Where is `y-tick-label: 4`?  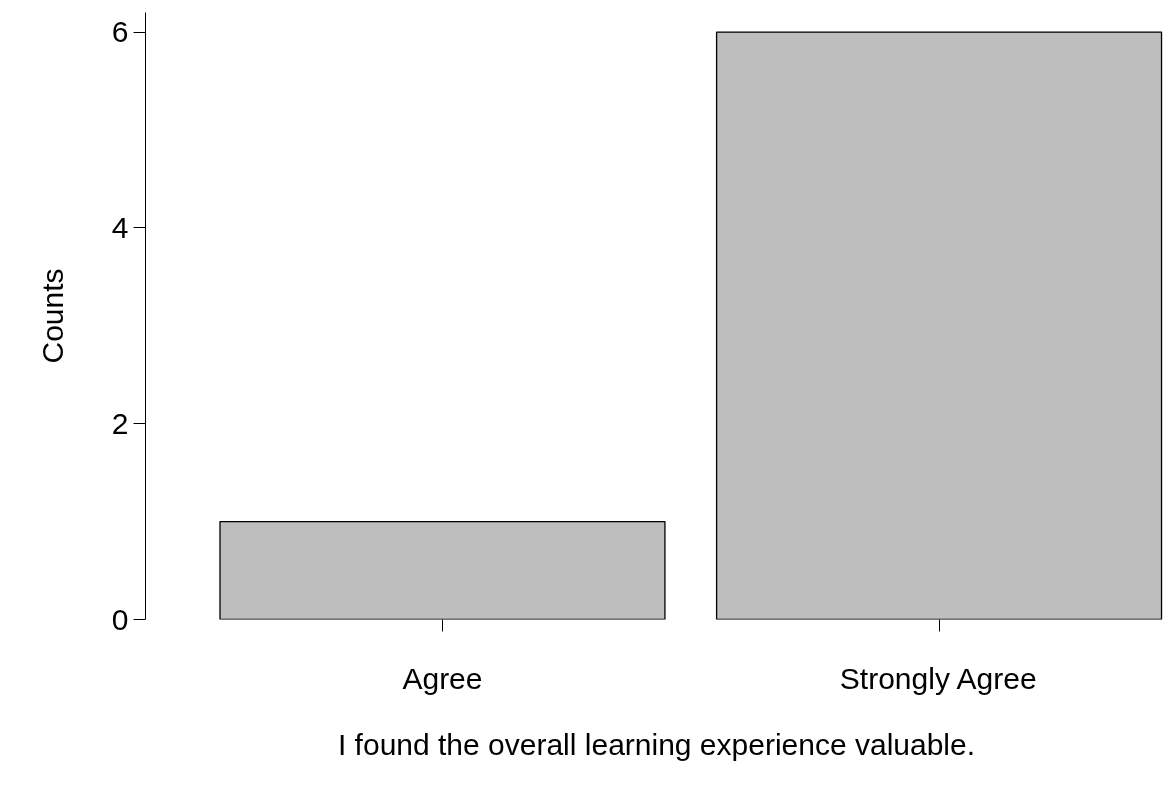 y-tick-label: 4 is located at coordinates (120, 227).